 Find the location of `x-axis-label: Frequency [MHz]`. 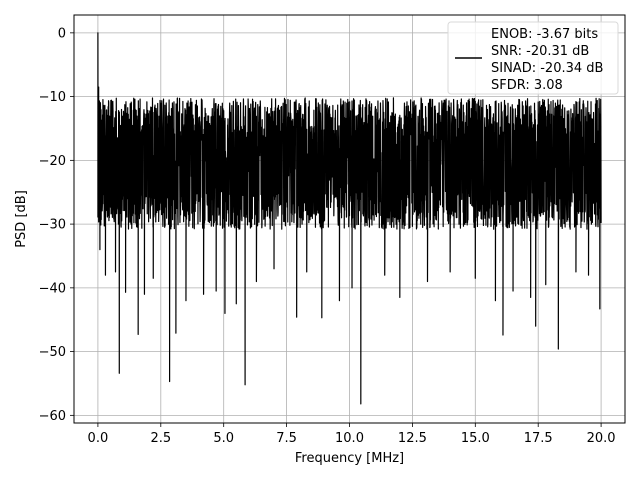

x-axis-label: Frequency [MHz] is located at coordinates (349, 458).